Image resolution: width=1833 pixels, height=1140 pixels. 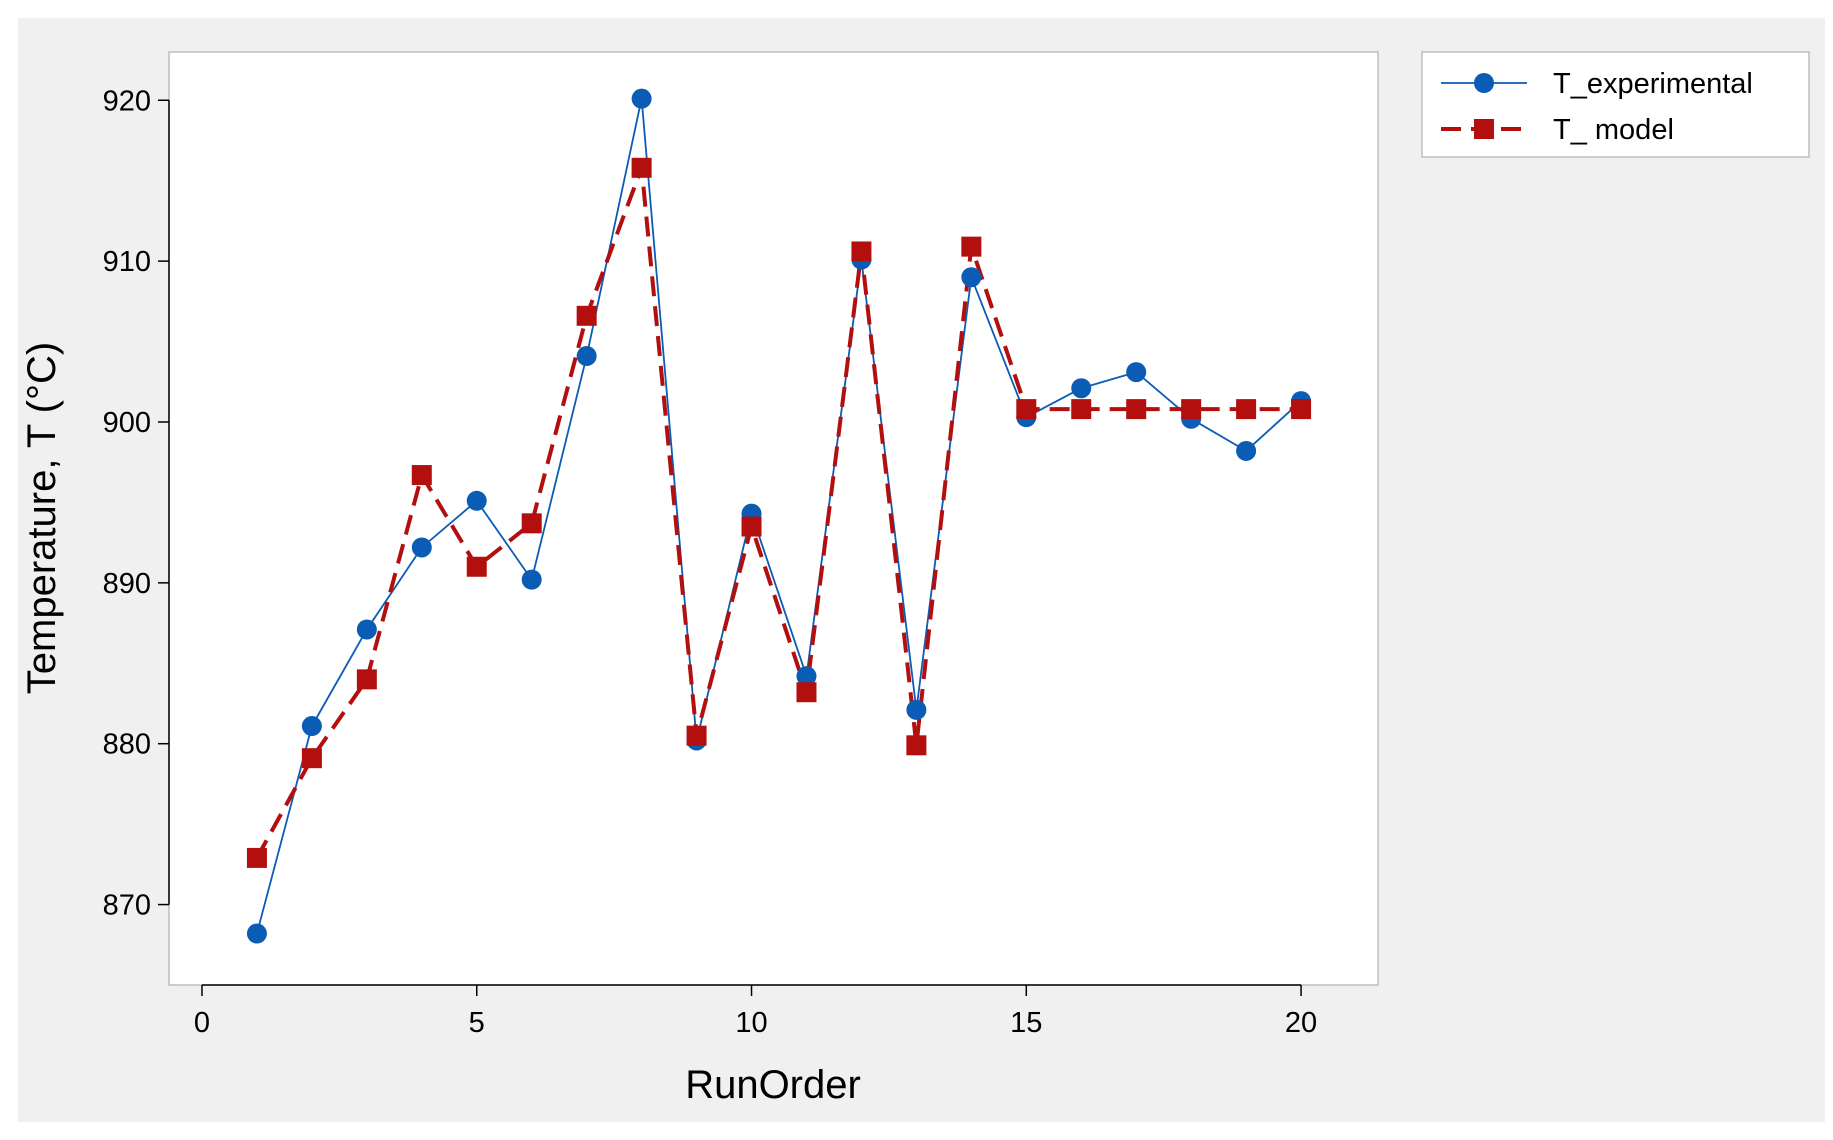 I want to click on y-axis-title: Temperature, T (°C), so click(x=42, y=518).